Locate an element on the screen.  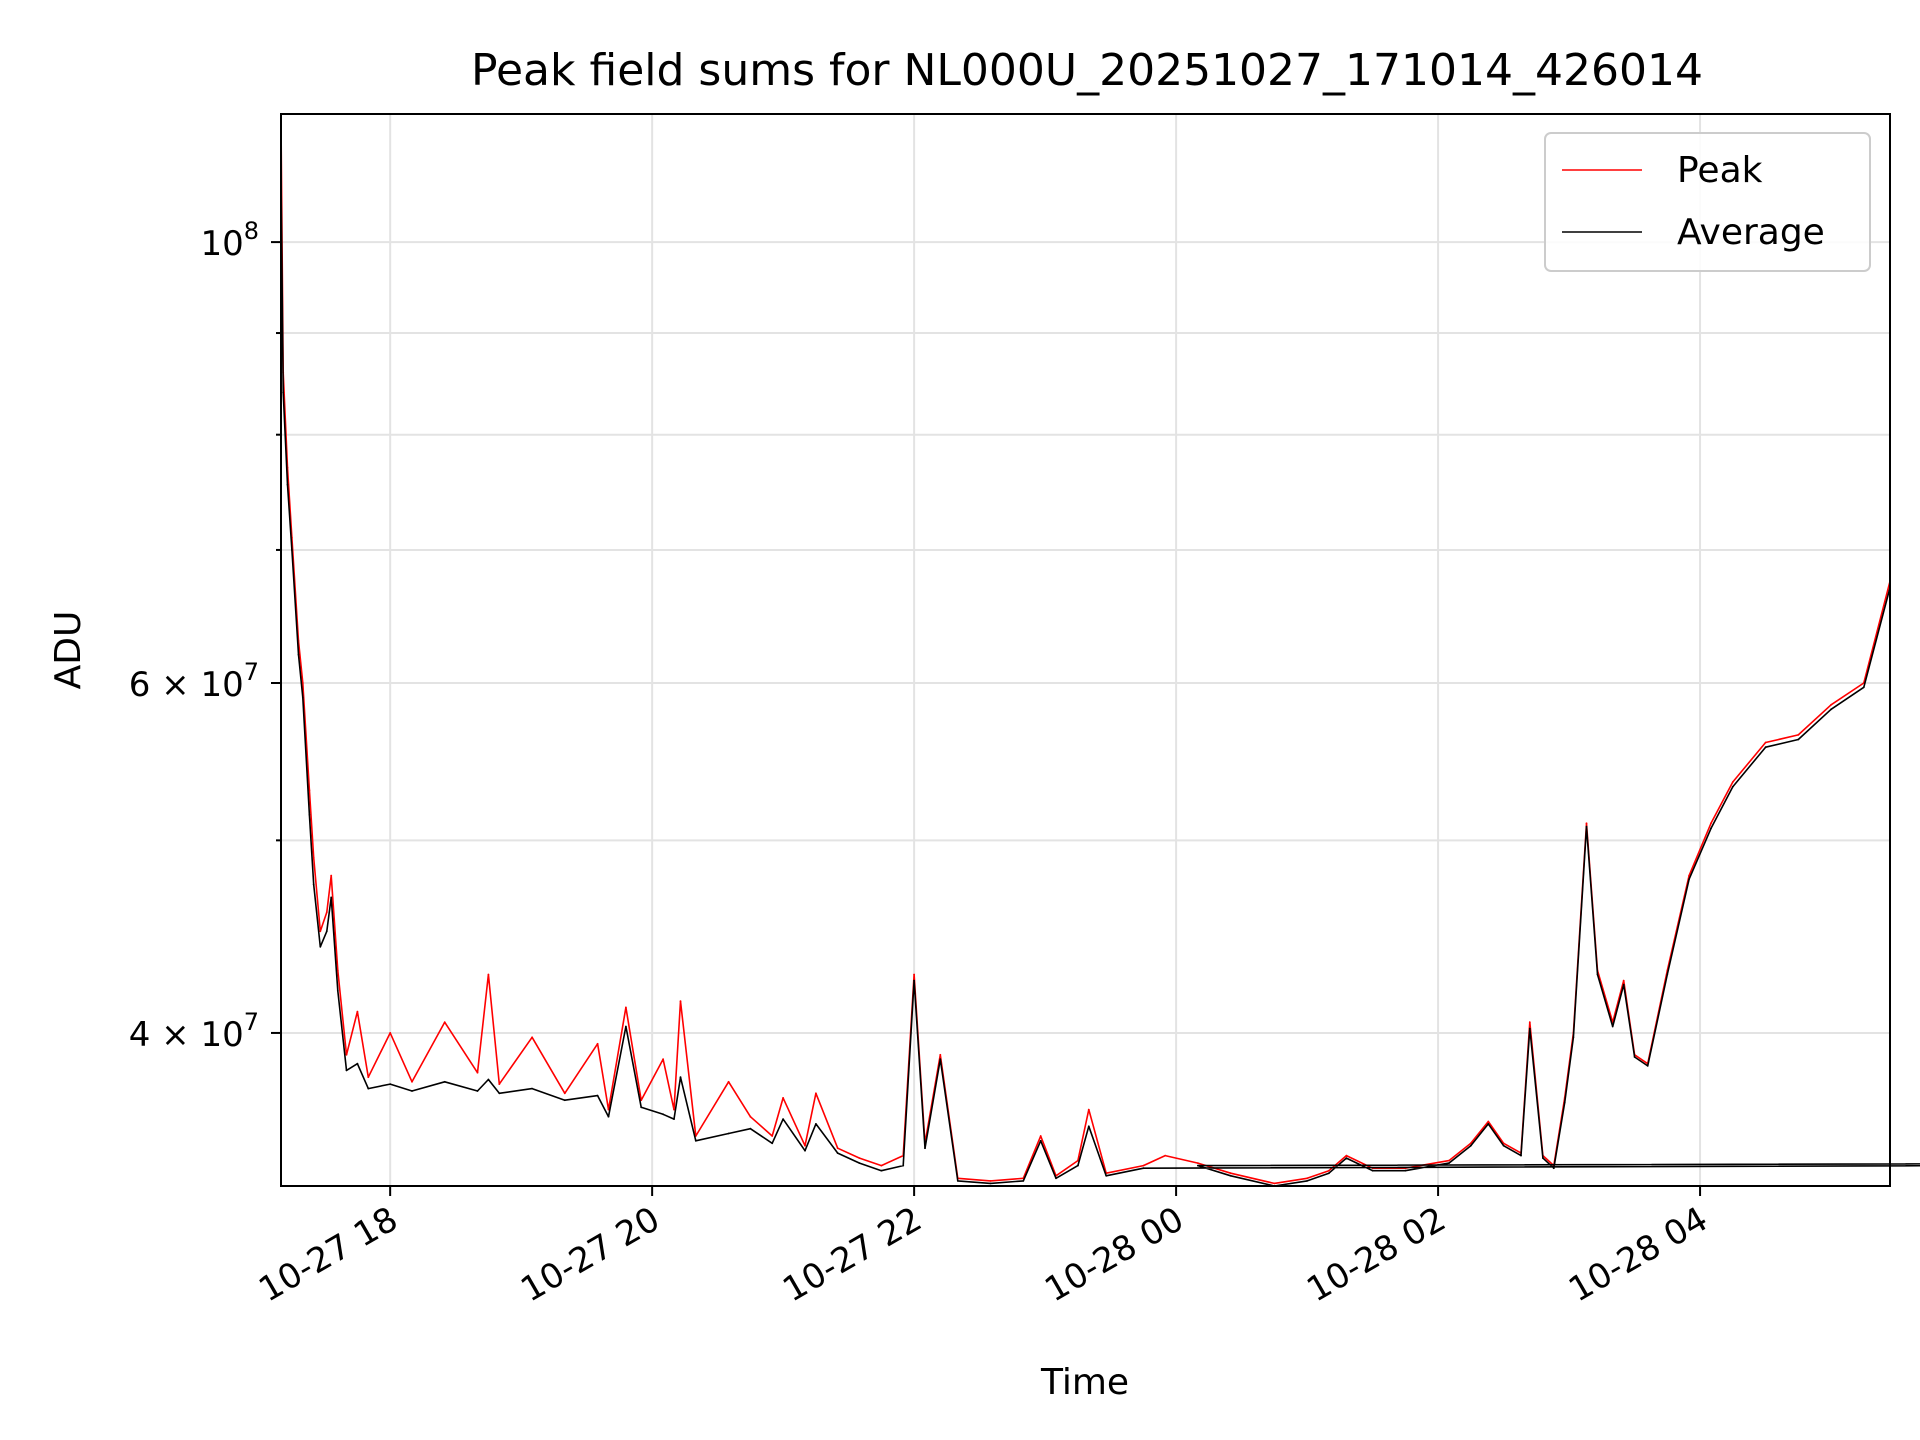
legend-box is located at coordinates (1707, 202).